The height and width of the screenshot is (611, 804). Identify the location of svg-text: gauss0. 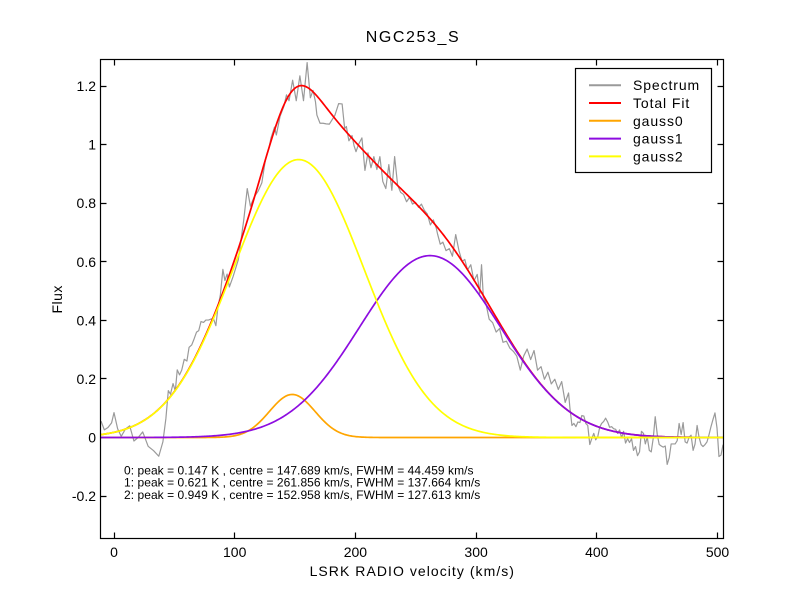
(658, 121).